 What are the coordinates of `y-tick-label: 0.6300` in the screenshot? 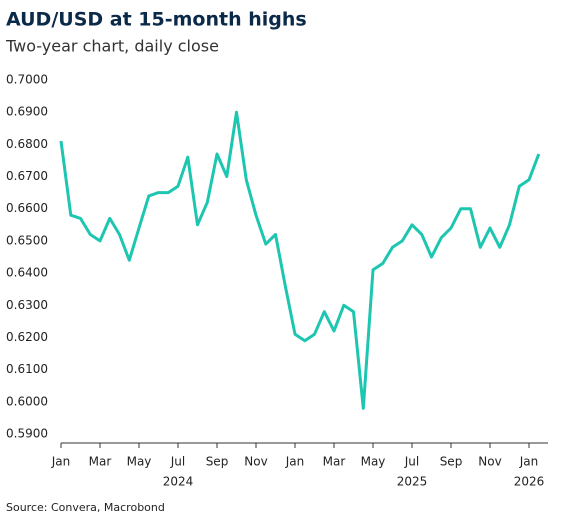 It's located at (27, 305).